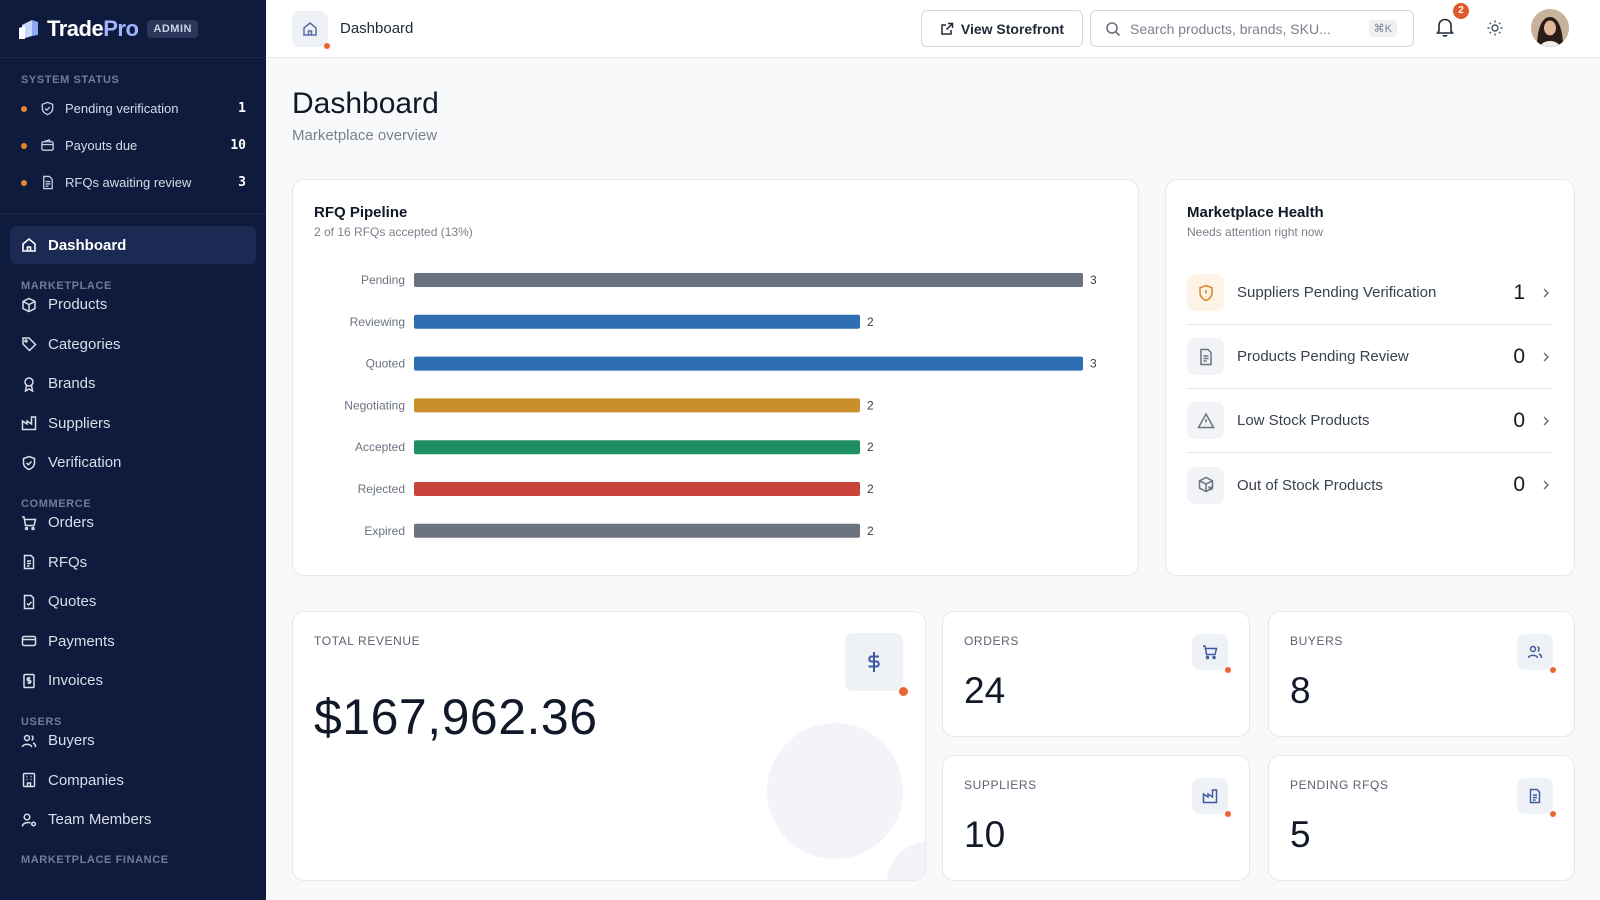  What do you see at coordinates (93, 28) in the screenshot?
I see `brand-name: TradePro` at bounding box center [93, 28].